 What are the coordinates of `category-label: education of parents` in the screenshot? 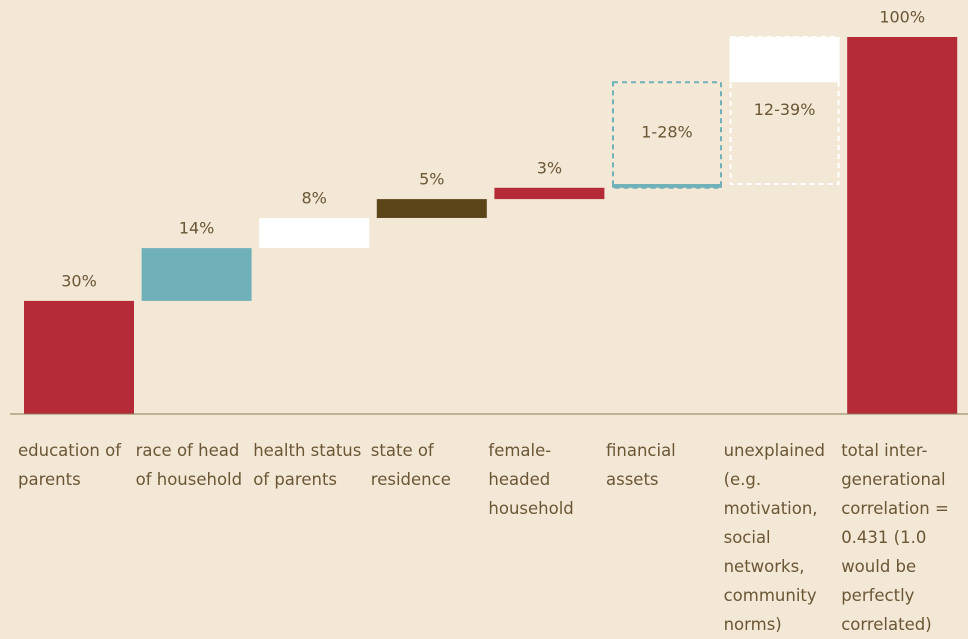 It's located at (70, 465).